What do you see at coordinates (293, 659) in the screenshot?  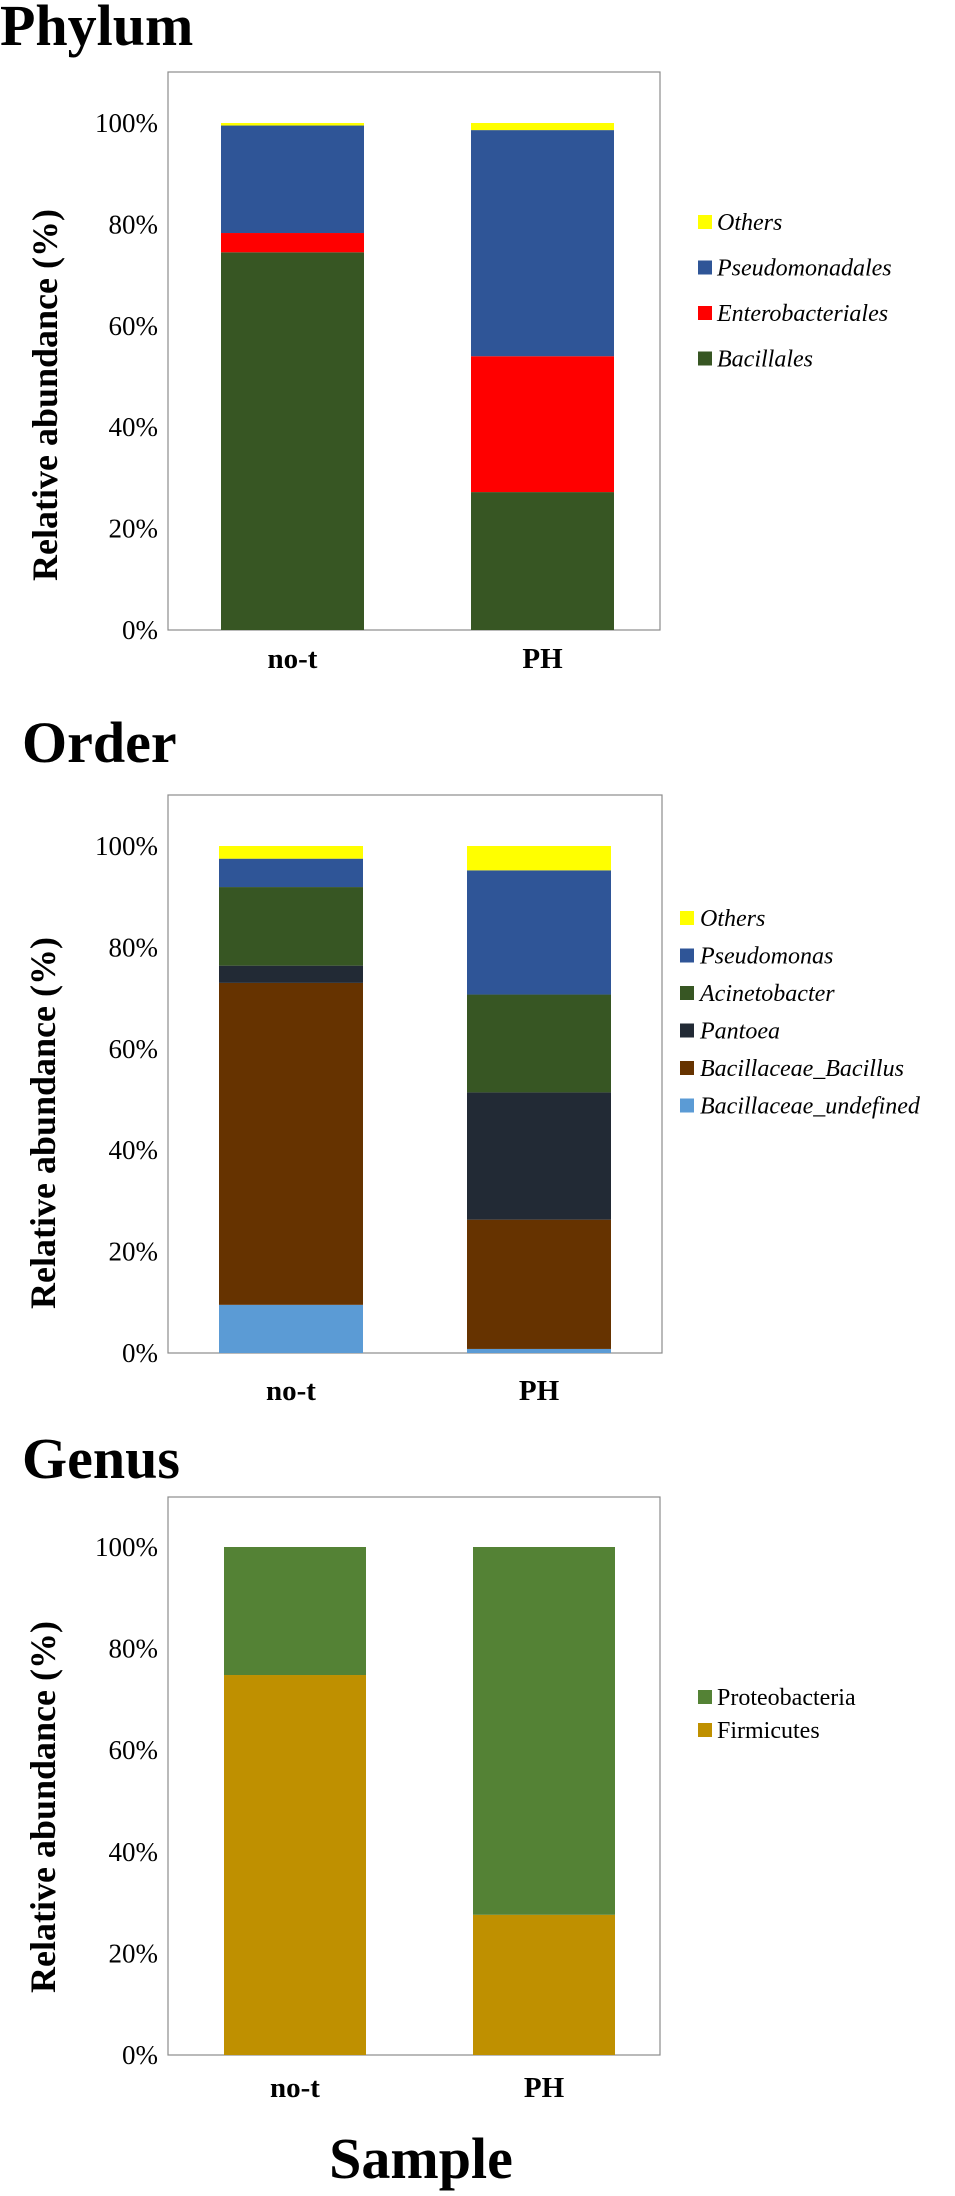 I see `chart0-xtick-label: no-t` at bounding box center [293, 659].